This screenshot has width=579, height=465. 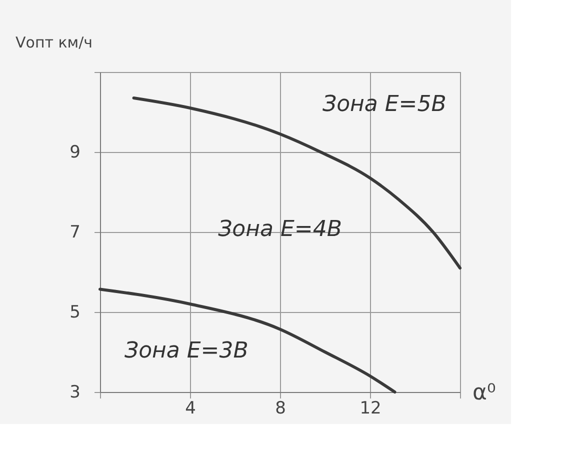 What do you see at coordinates (75, 312) in the screenshot?
I see `y-tick-label: 5` at bounding box center [75, 312].